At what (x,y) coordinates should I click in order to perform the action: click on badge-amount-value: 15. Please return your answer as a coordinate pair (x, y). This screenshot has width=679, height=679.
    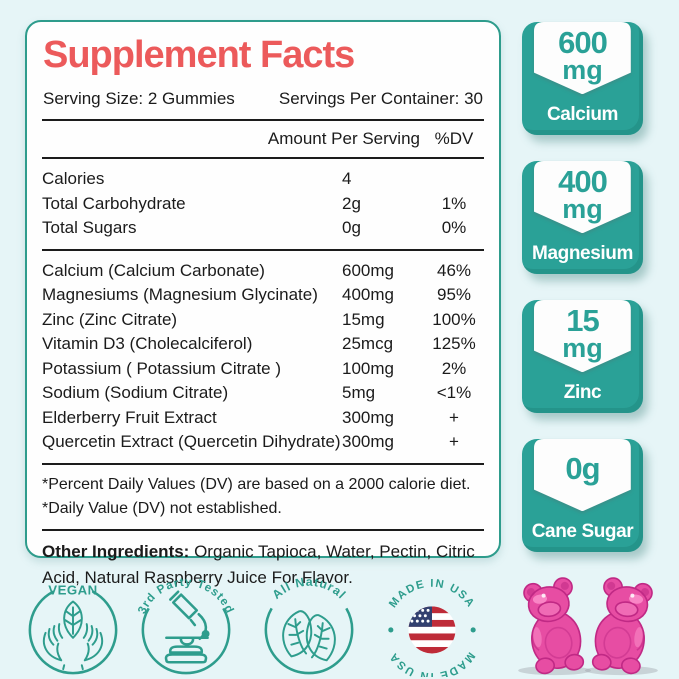
    Looking at the image, I should click on (582, 320).